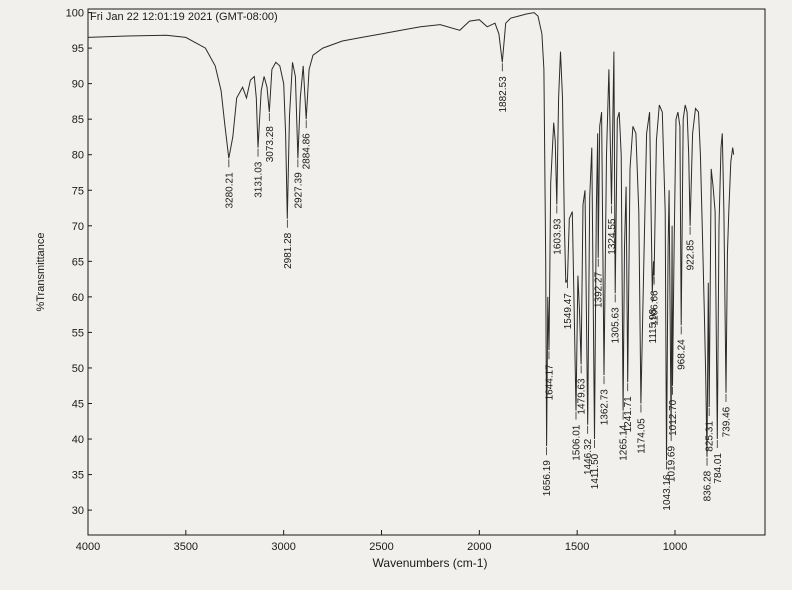 The height and width of the screenshot is (590, 792). What do you see at coordinates (708, 485) in the screenshot?
I see `peak-value: 836.28` at bounding box center [708, 485].